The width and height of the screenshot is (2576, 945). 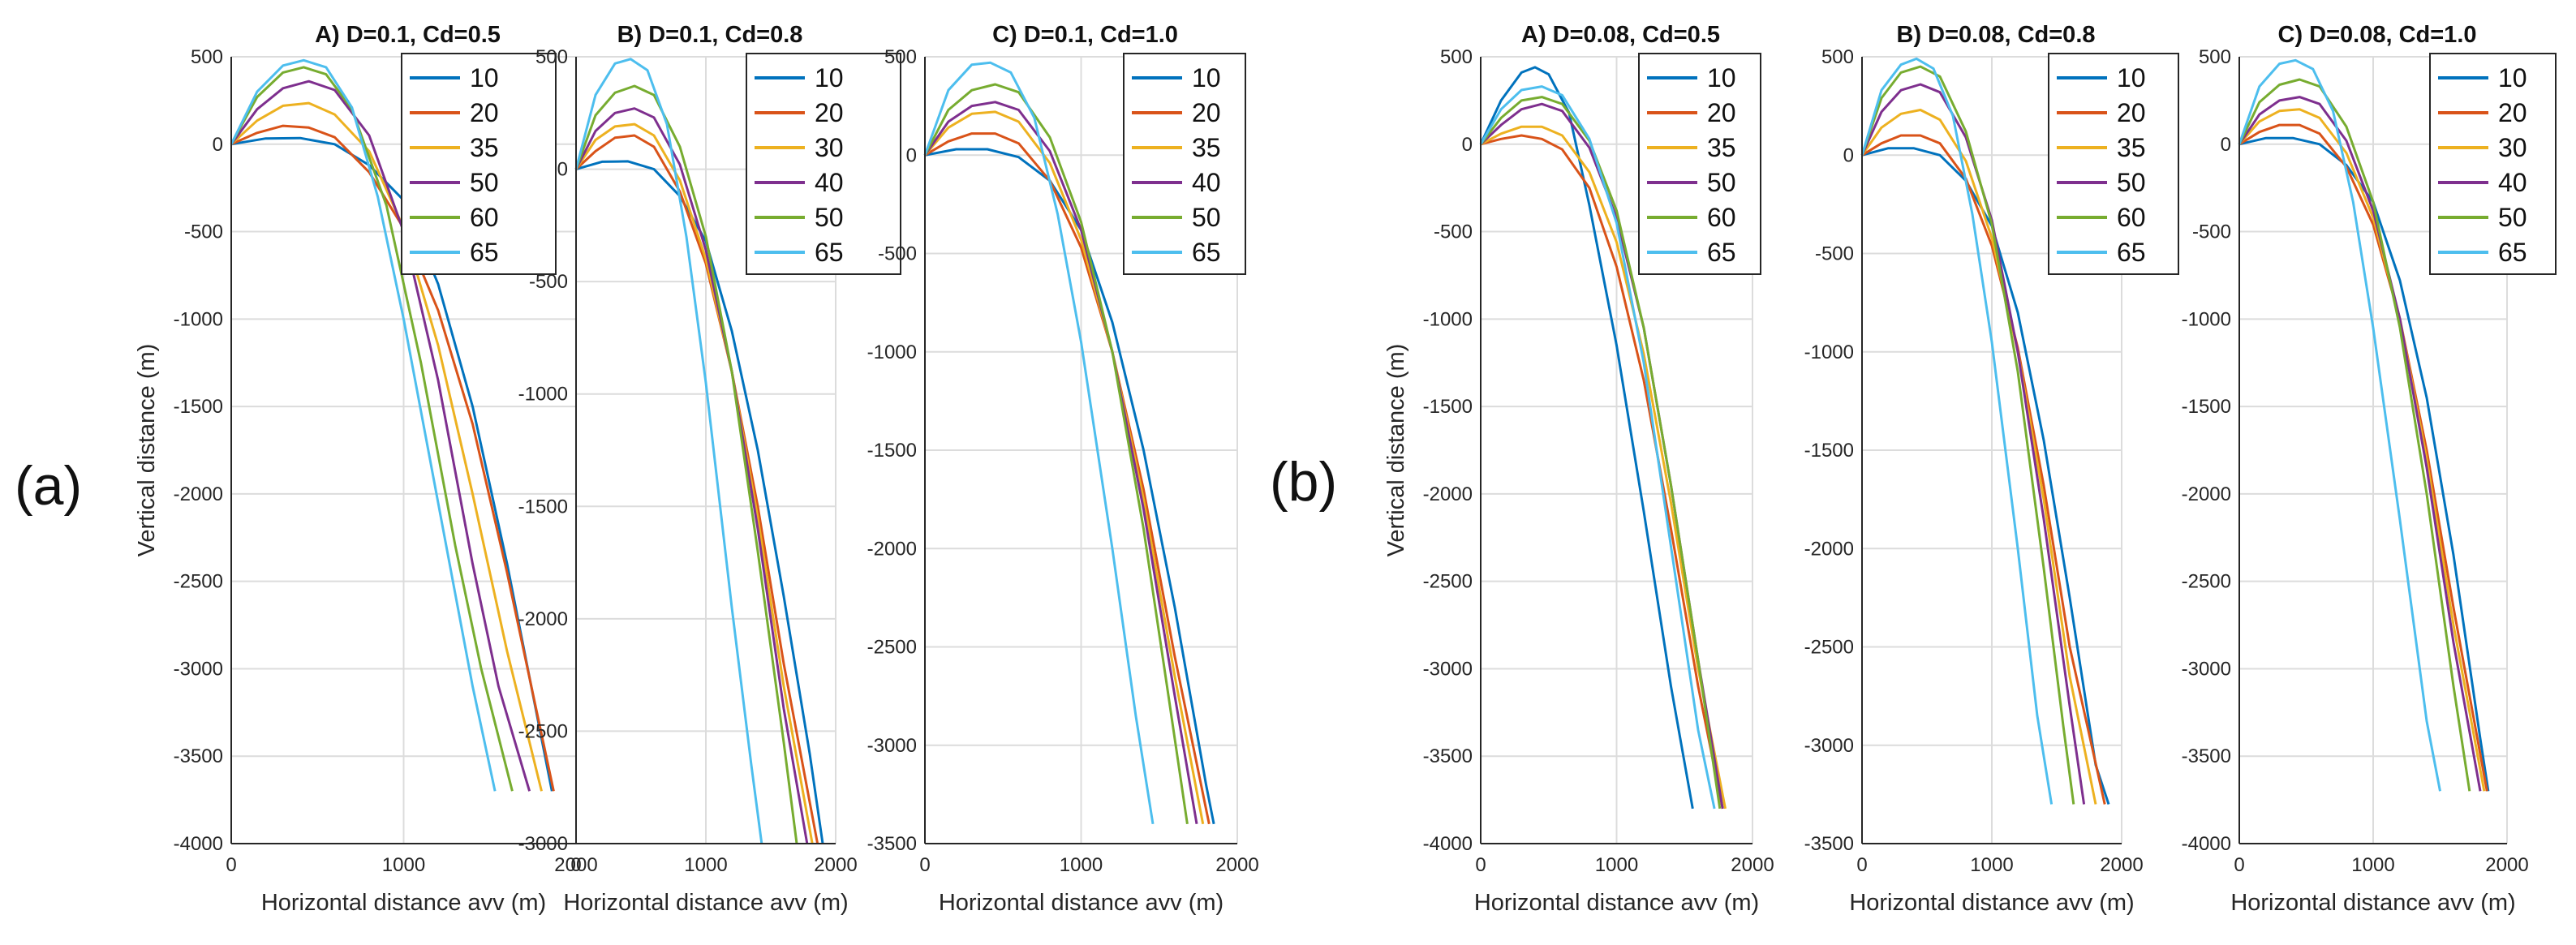 I want to click on chart-title: A) D=0.08, Cd=0.5, so click(x=1620, y=35).